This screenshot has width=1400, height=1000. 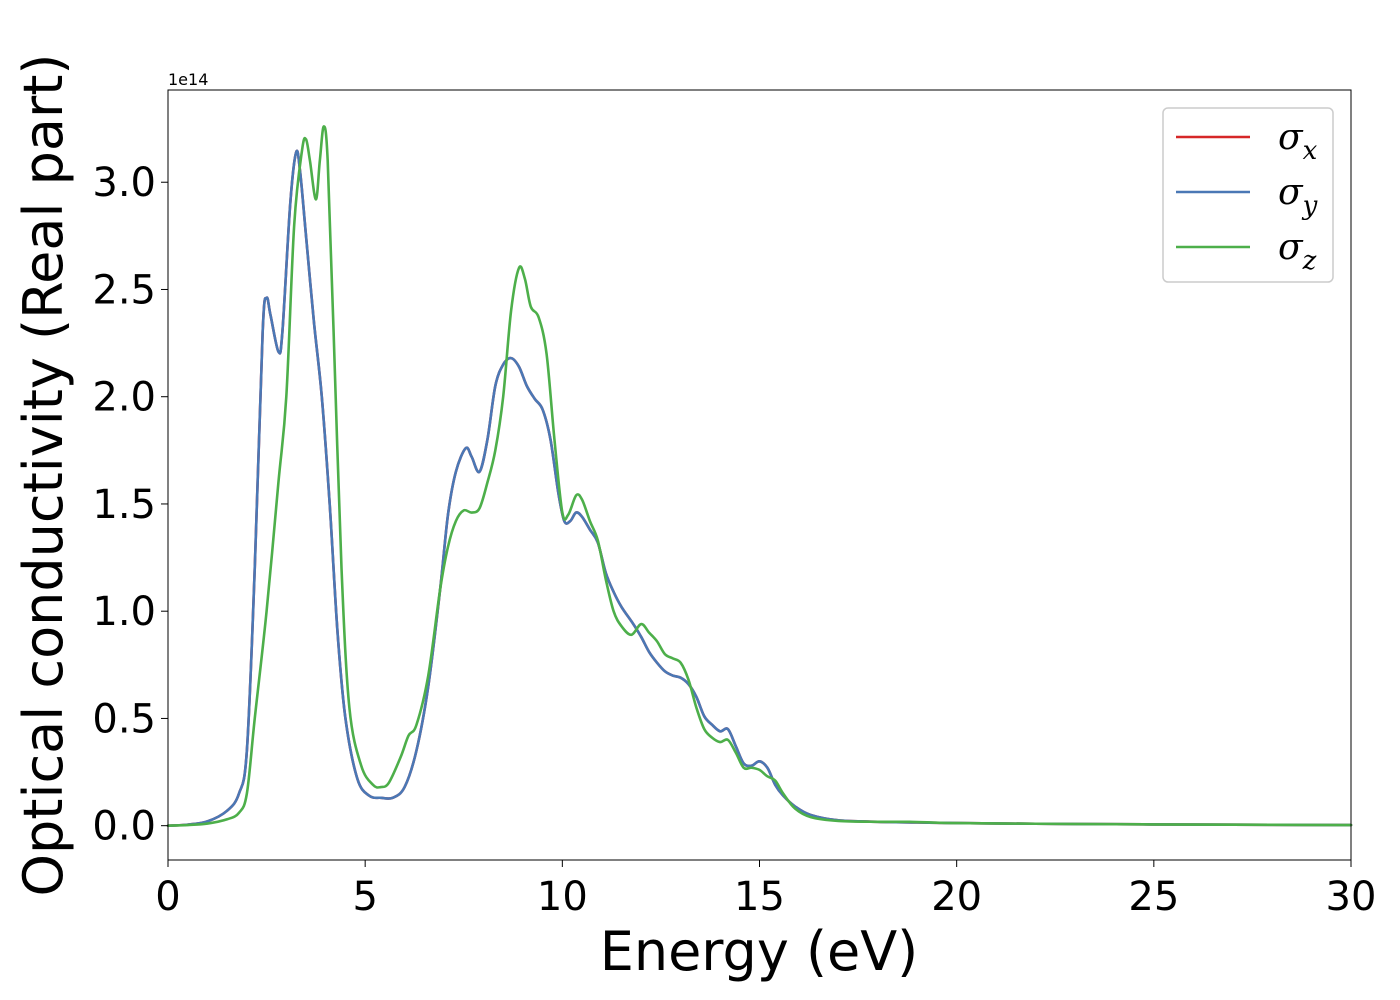 What do you see at coordinates (124, 183) in the screenshot?
I see `y-tick-label: 3.0` at bounding box center [124, 183].